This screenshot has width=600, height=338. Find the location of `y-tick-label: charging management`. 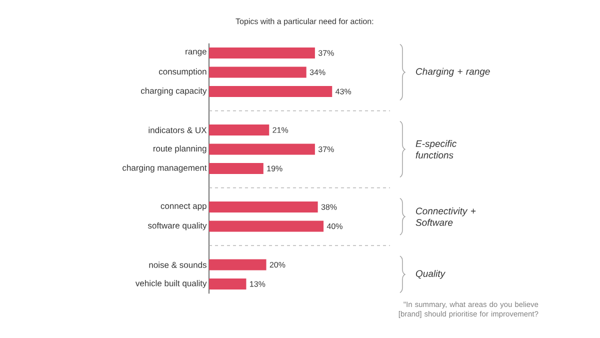

y-tick-label: charging management is located at coordinates (164, 168).